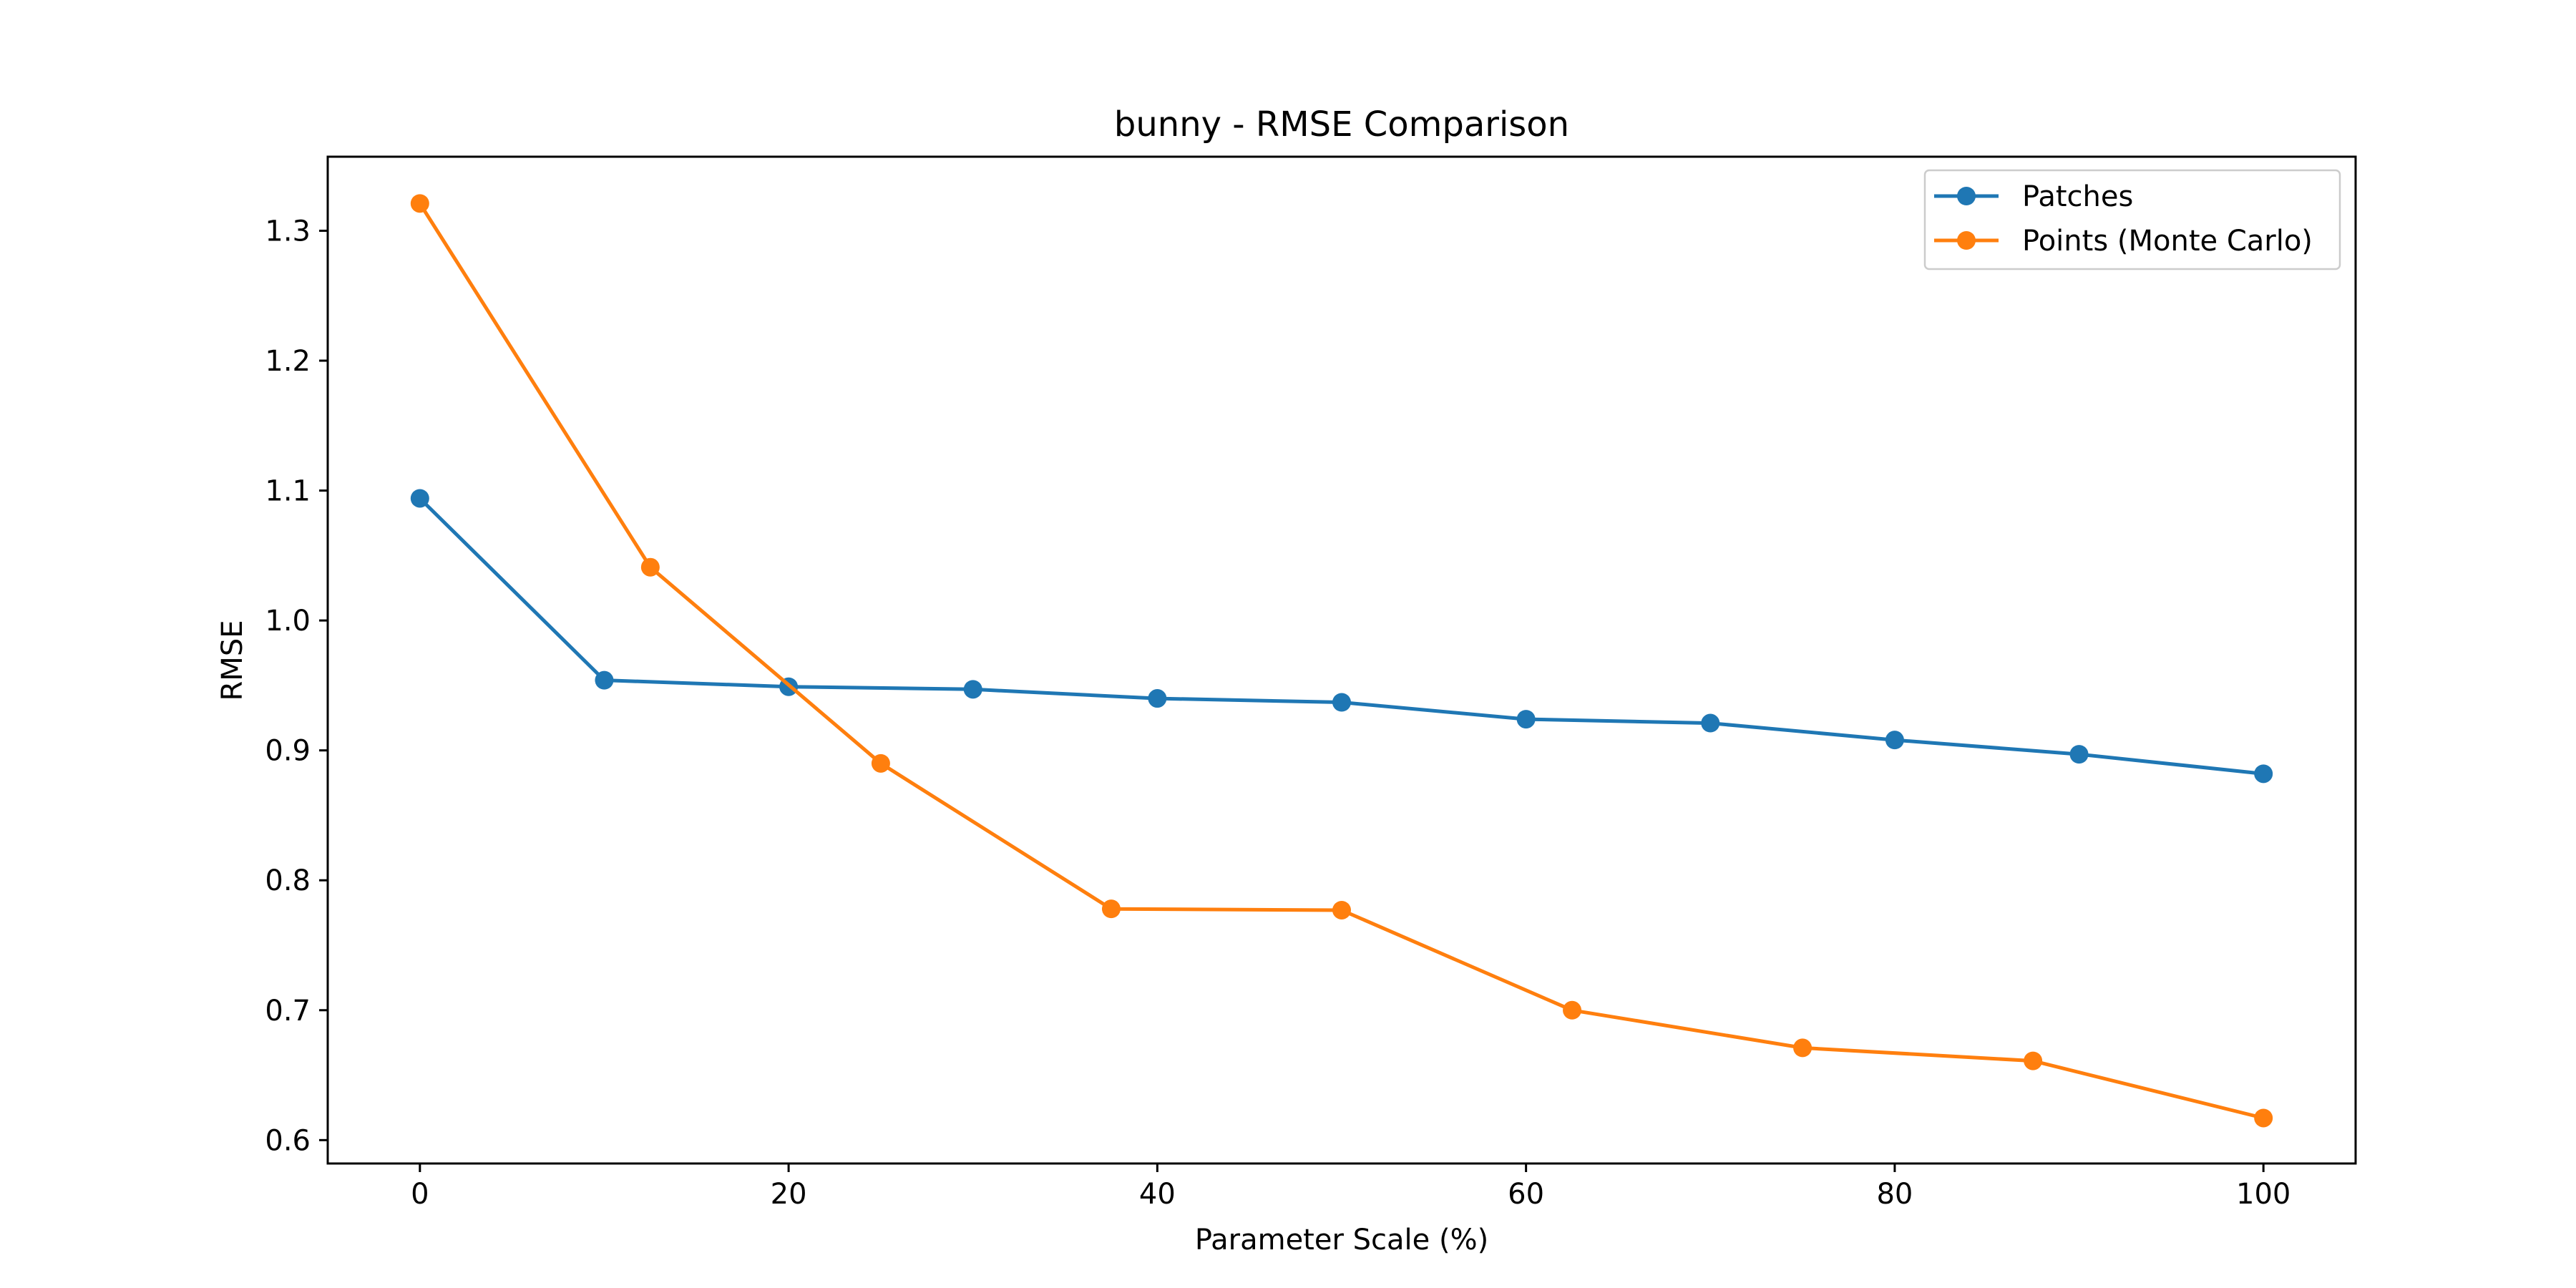  I want to click on x-axis-ticks: 0 20 40 60 80 100, so click(1350, 1187).